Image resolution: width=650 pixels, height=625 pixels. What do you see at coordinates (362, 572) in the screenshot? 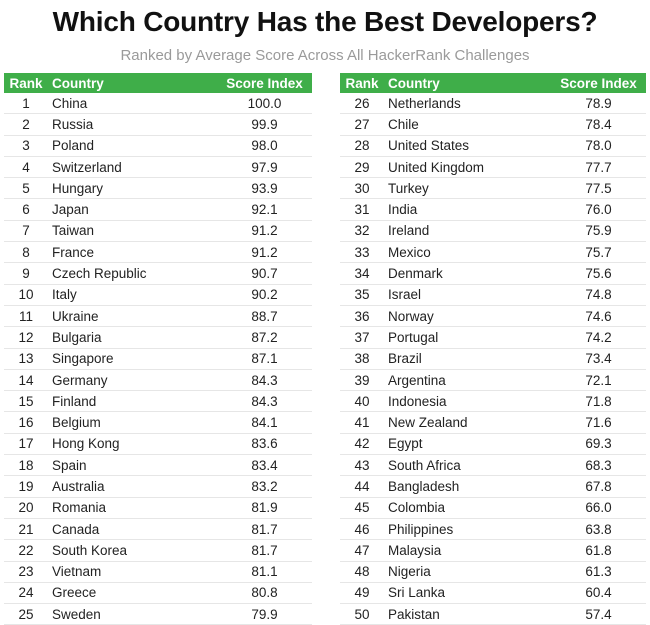
I see `cell-rank: 48` at bounding box center [362, 572].